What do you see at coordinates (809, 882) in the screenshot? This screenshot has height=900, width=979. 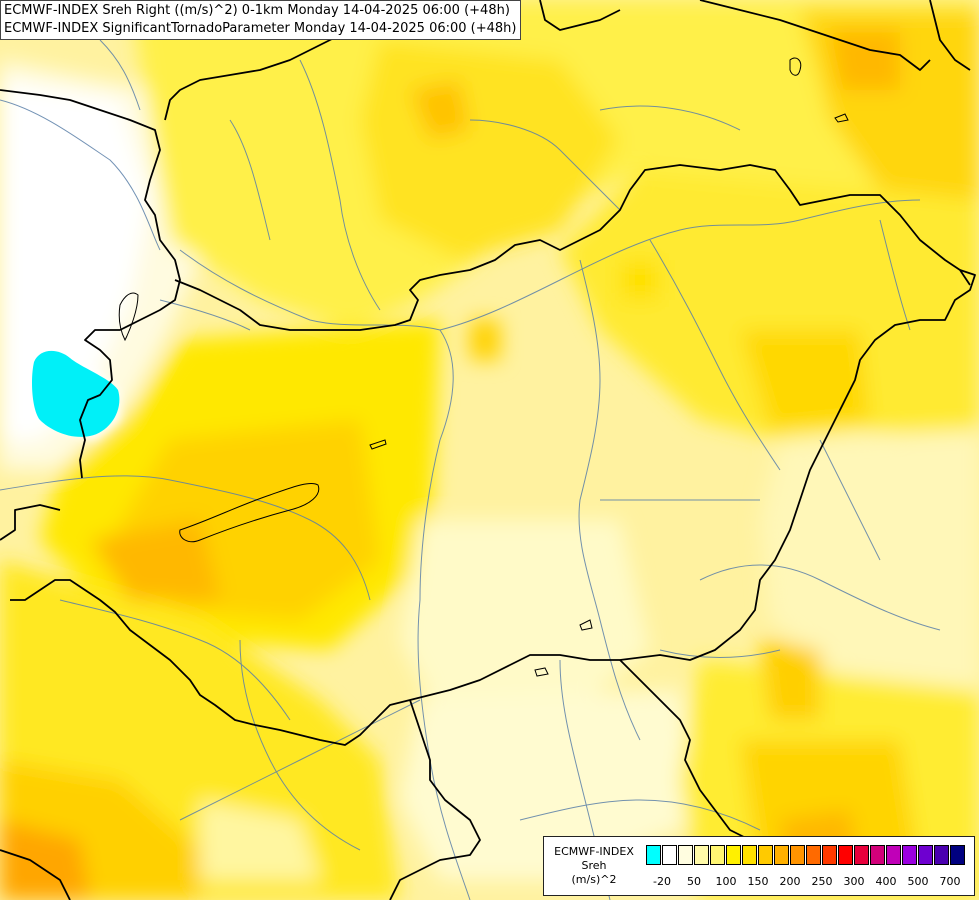 I see `legend-ticks: -20 50 100 150 200 250 300 400 500 700` at bounding box center [809, 882].